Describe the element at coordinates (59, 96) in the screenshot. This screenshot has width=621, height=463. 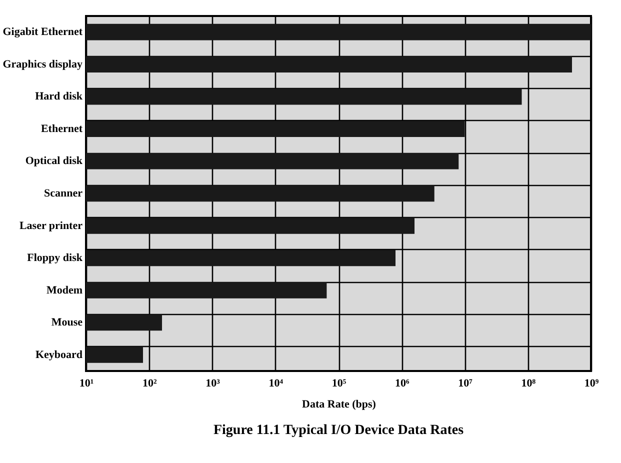
I see `y-tick-label: Hard disk` at that location.